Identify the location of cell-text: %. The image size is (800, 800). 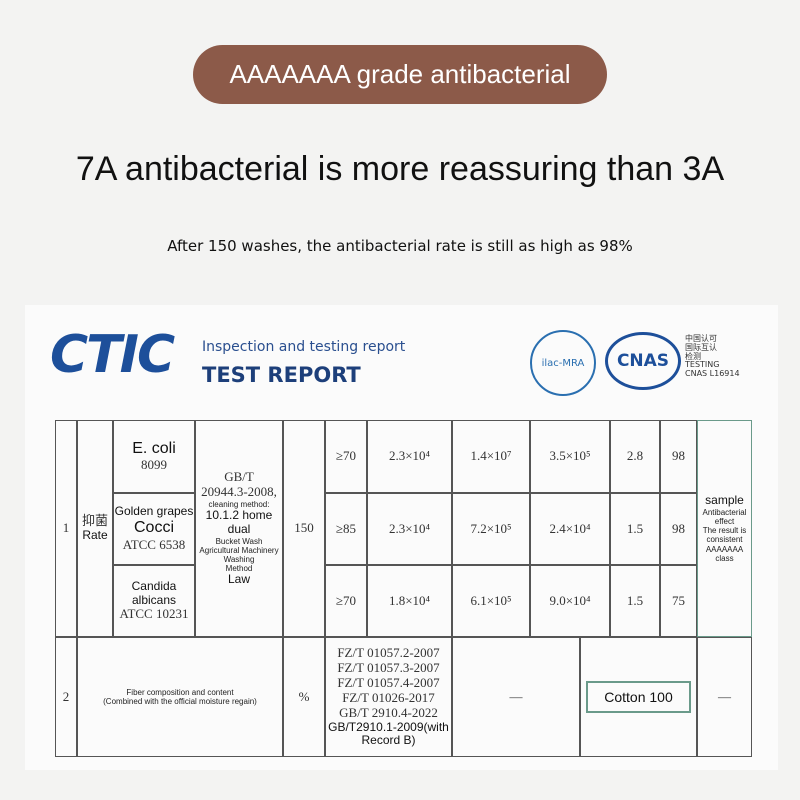
(304, 696).